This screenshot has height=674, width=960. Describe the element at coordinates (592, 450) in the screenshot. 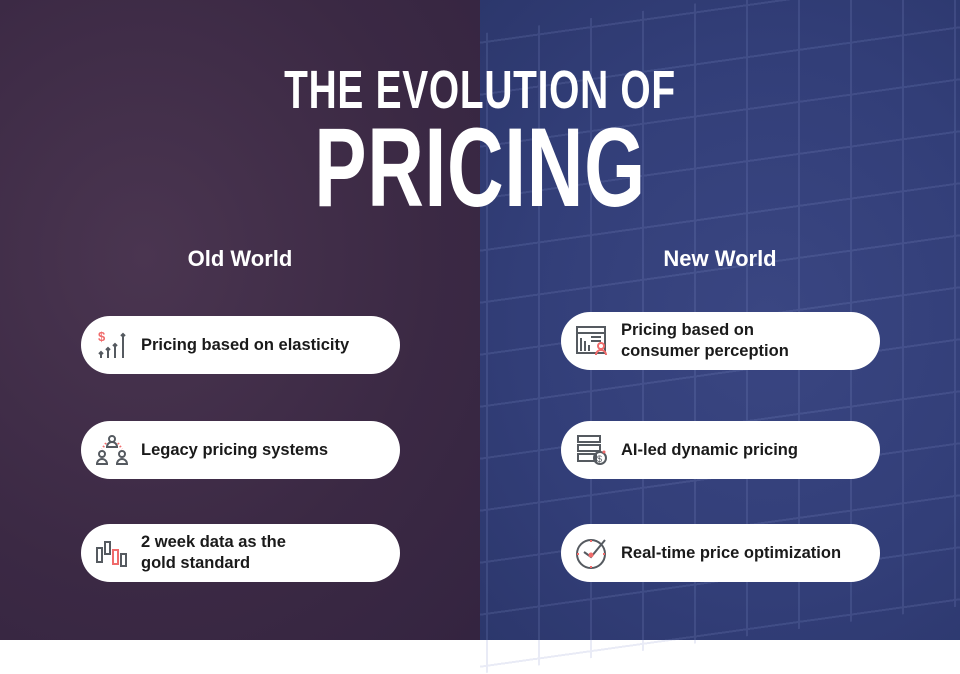

I see `coin-stack-dollar-icon: $` at that location.